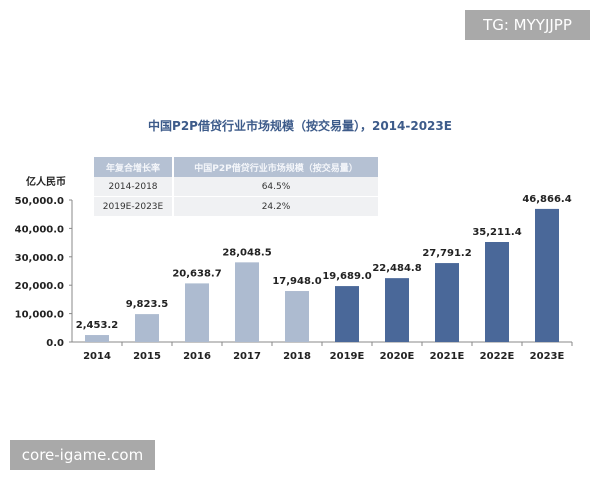 The width and height of the screenshot is (600, 480). Describe the element at coordinates (547, 356) in the screenshot. I see `x-tick-label: 2023E` at that location.